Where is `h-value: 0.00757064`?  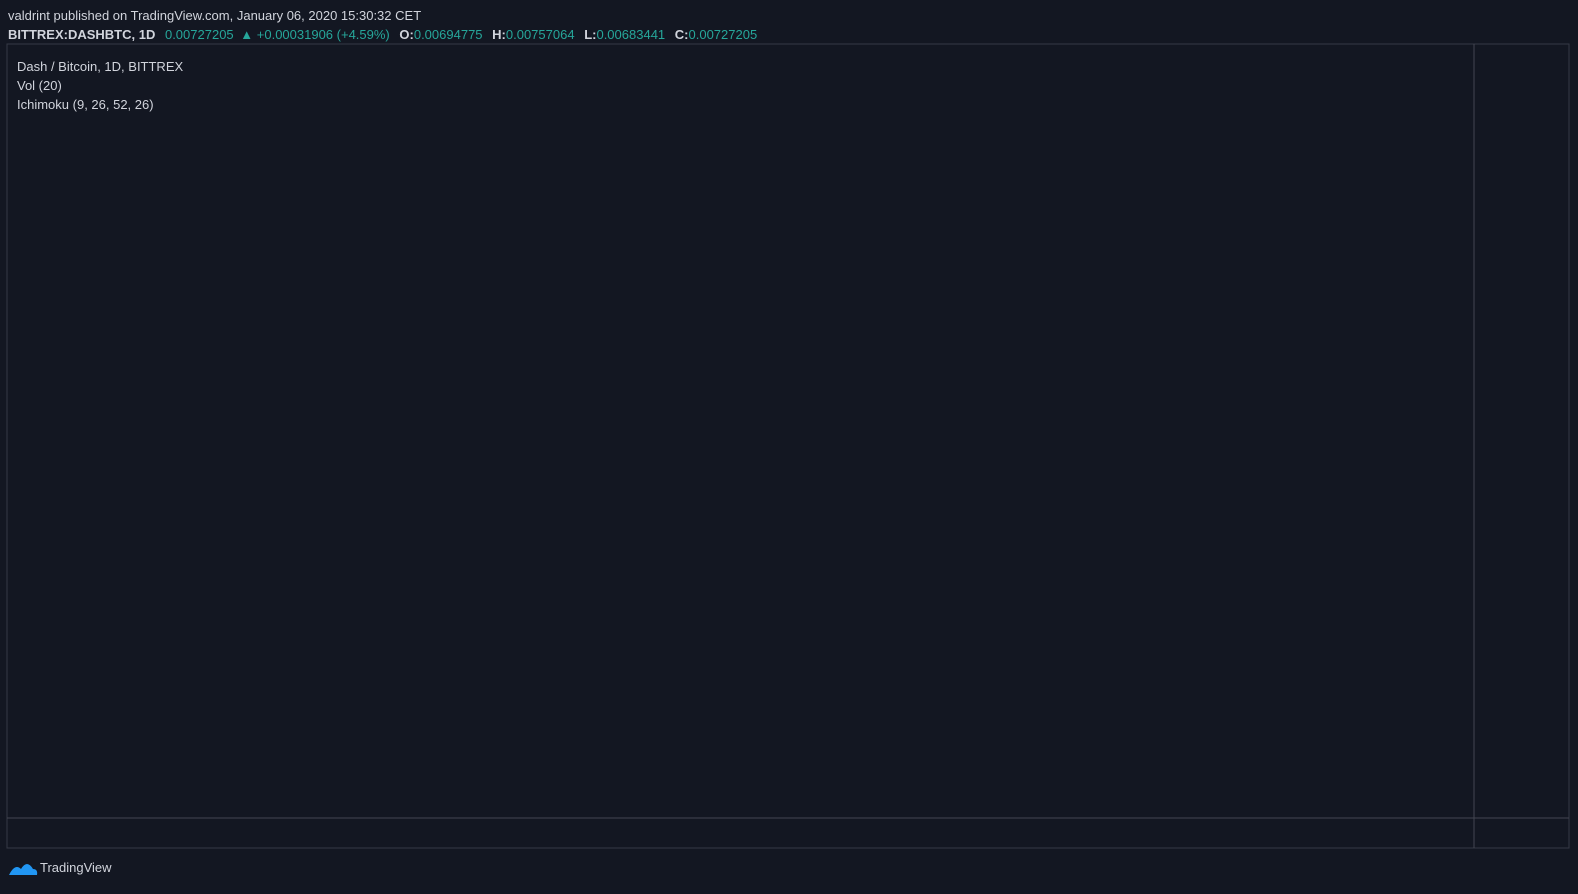
h-value: 0.00757064 is located at coordinates (540, 34).